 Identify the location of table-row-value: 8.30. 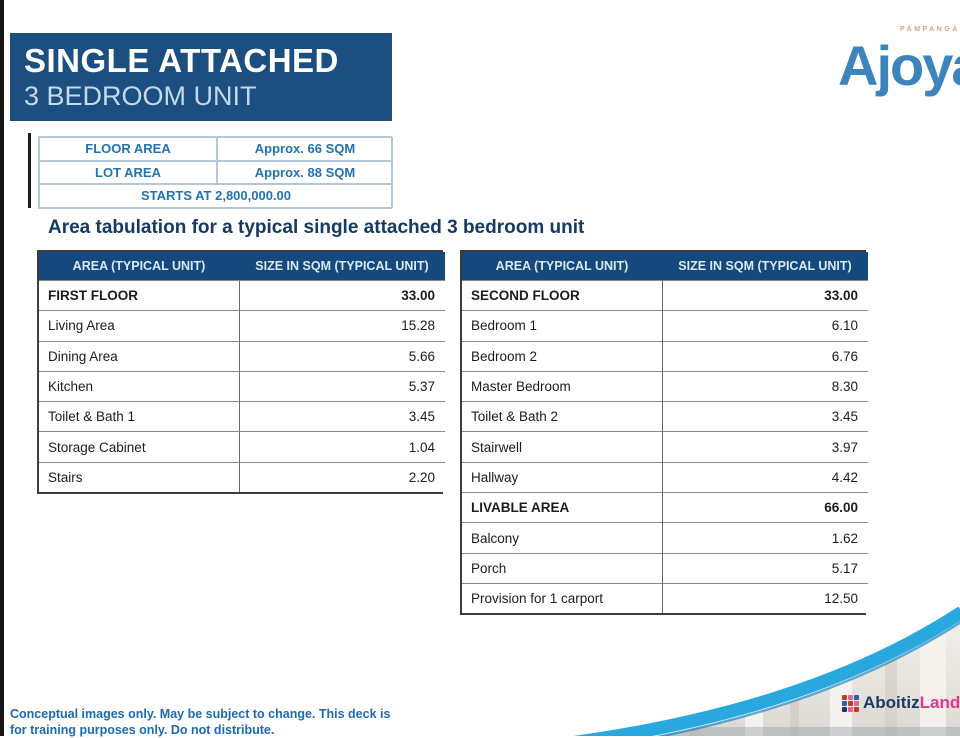
(765, 386).